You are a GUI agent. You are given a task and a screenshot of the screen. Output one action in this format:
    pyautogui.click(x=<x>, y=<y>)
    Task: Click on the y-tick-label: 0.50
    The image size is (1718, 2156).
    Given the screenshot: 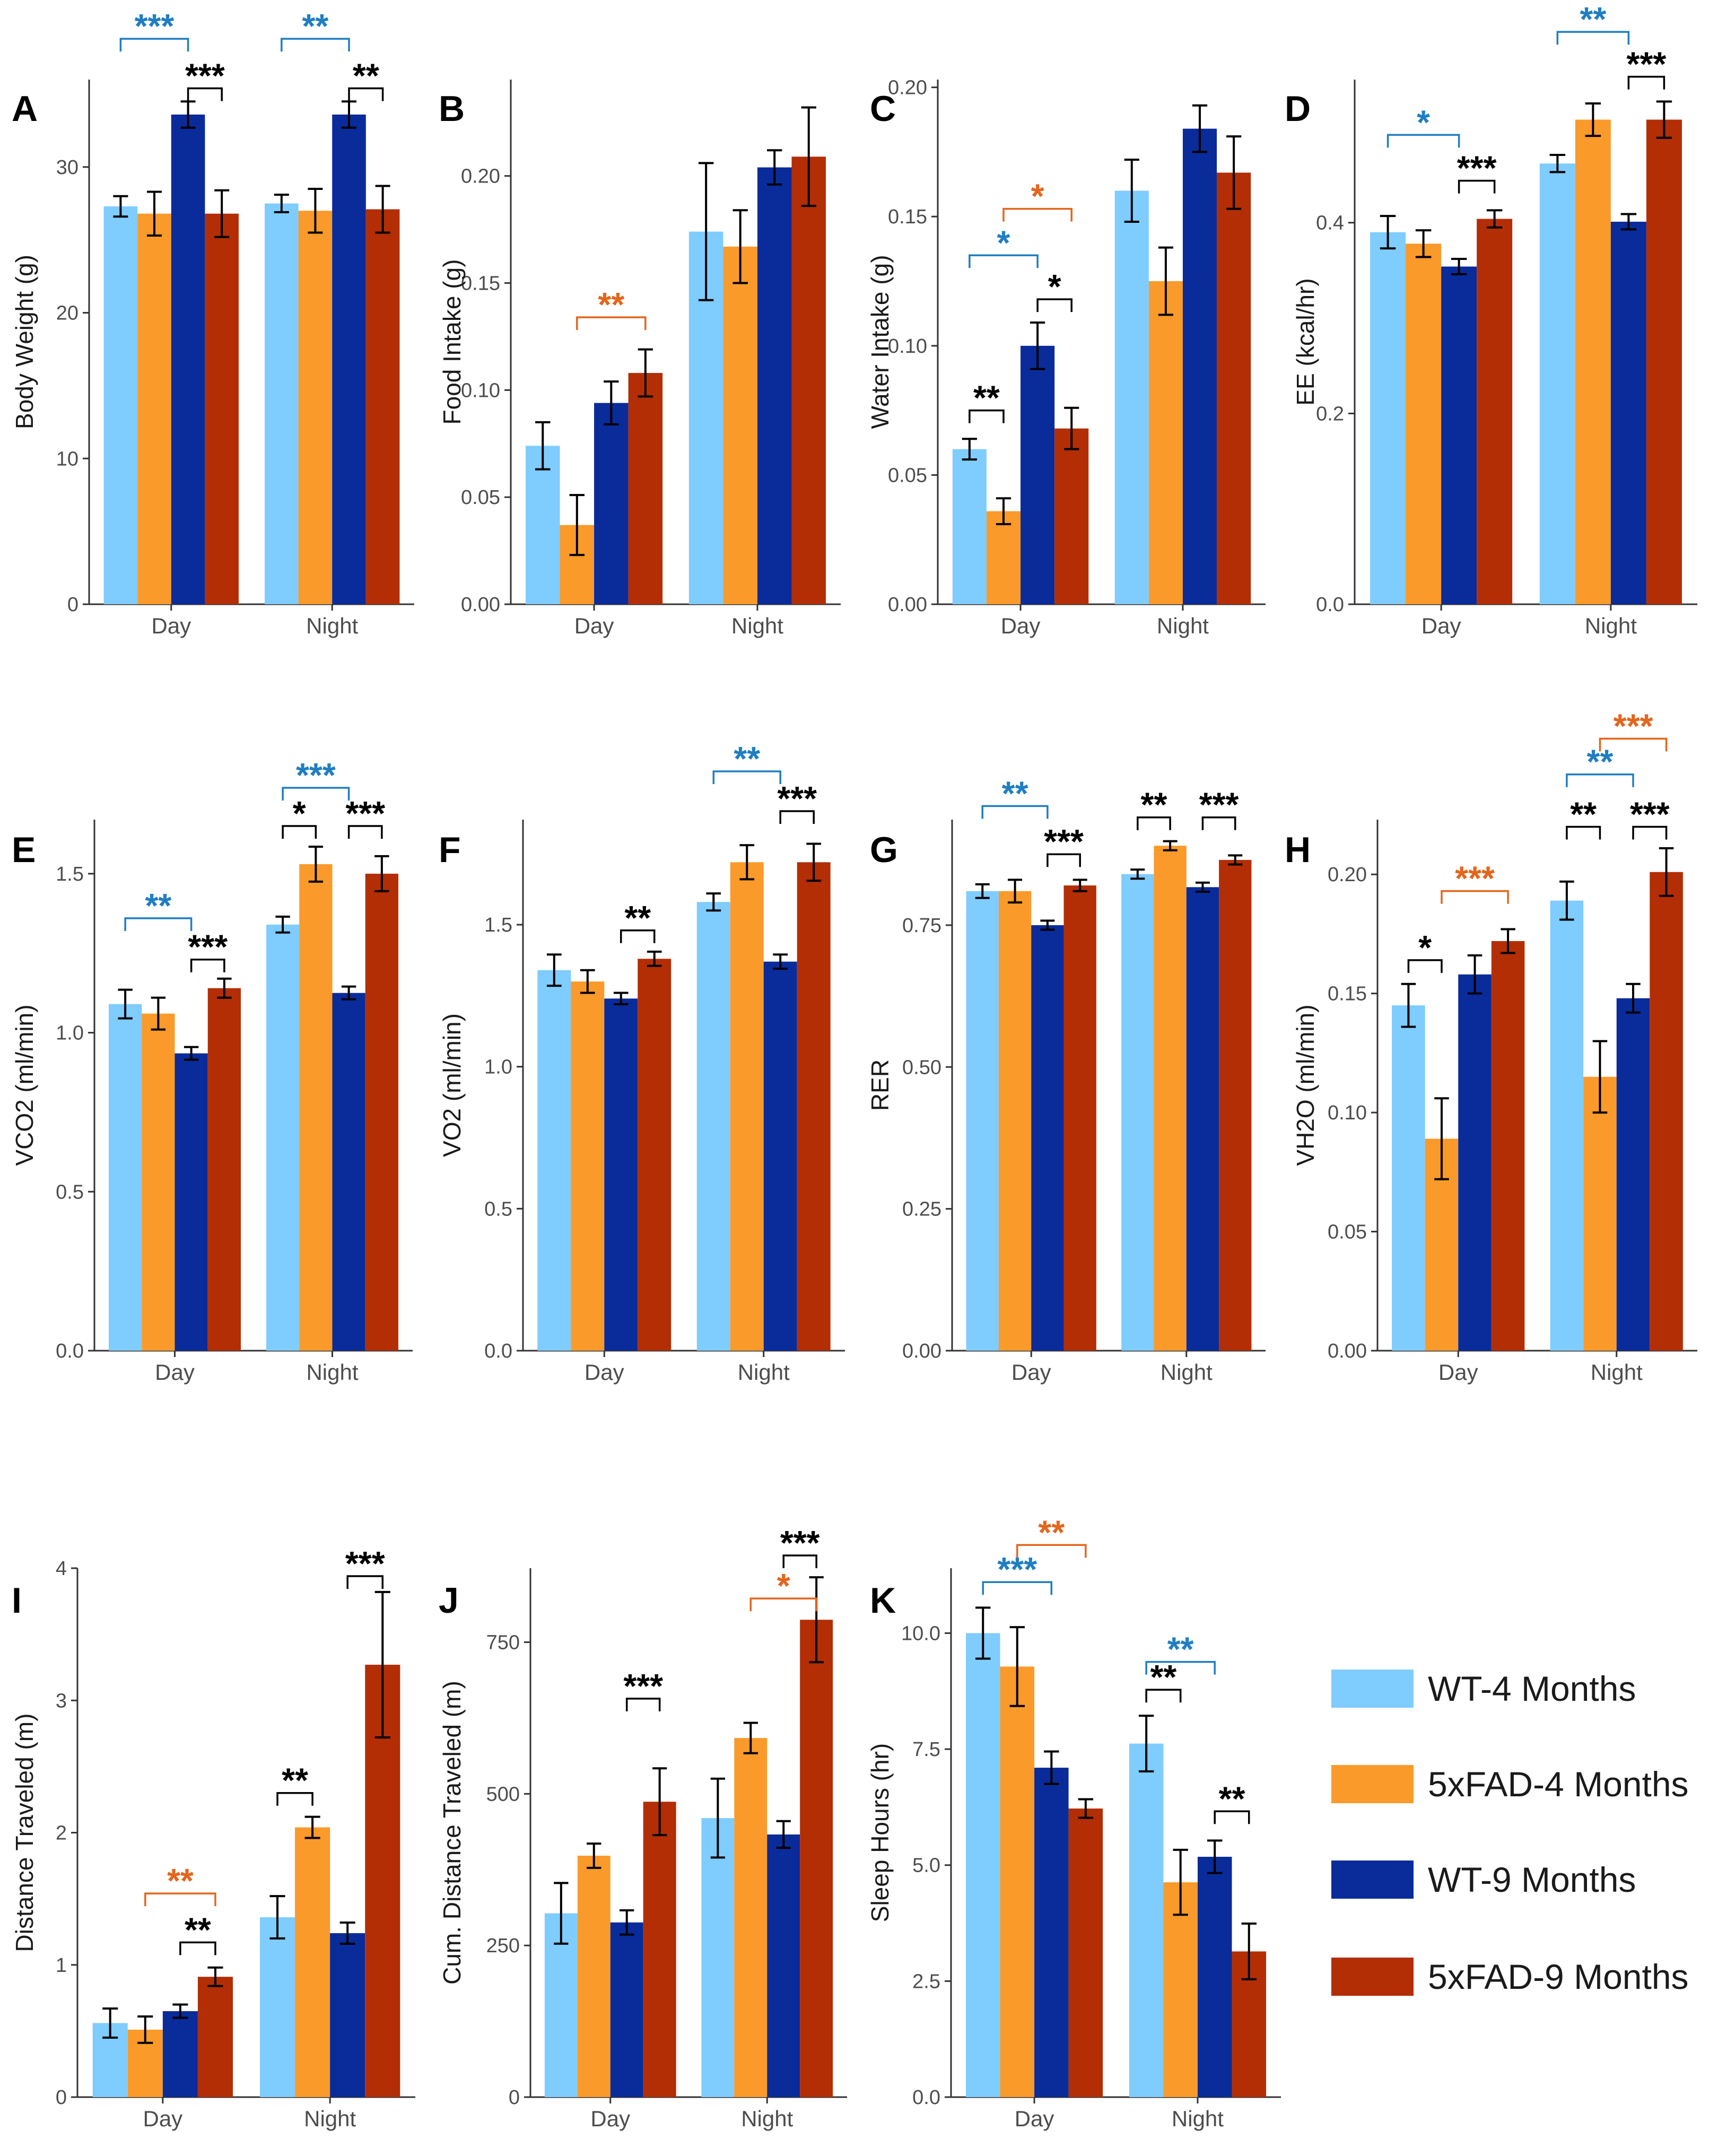 What is the action you would take?
    pyautogui.click(x=921, y=1067)
    